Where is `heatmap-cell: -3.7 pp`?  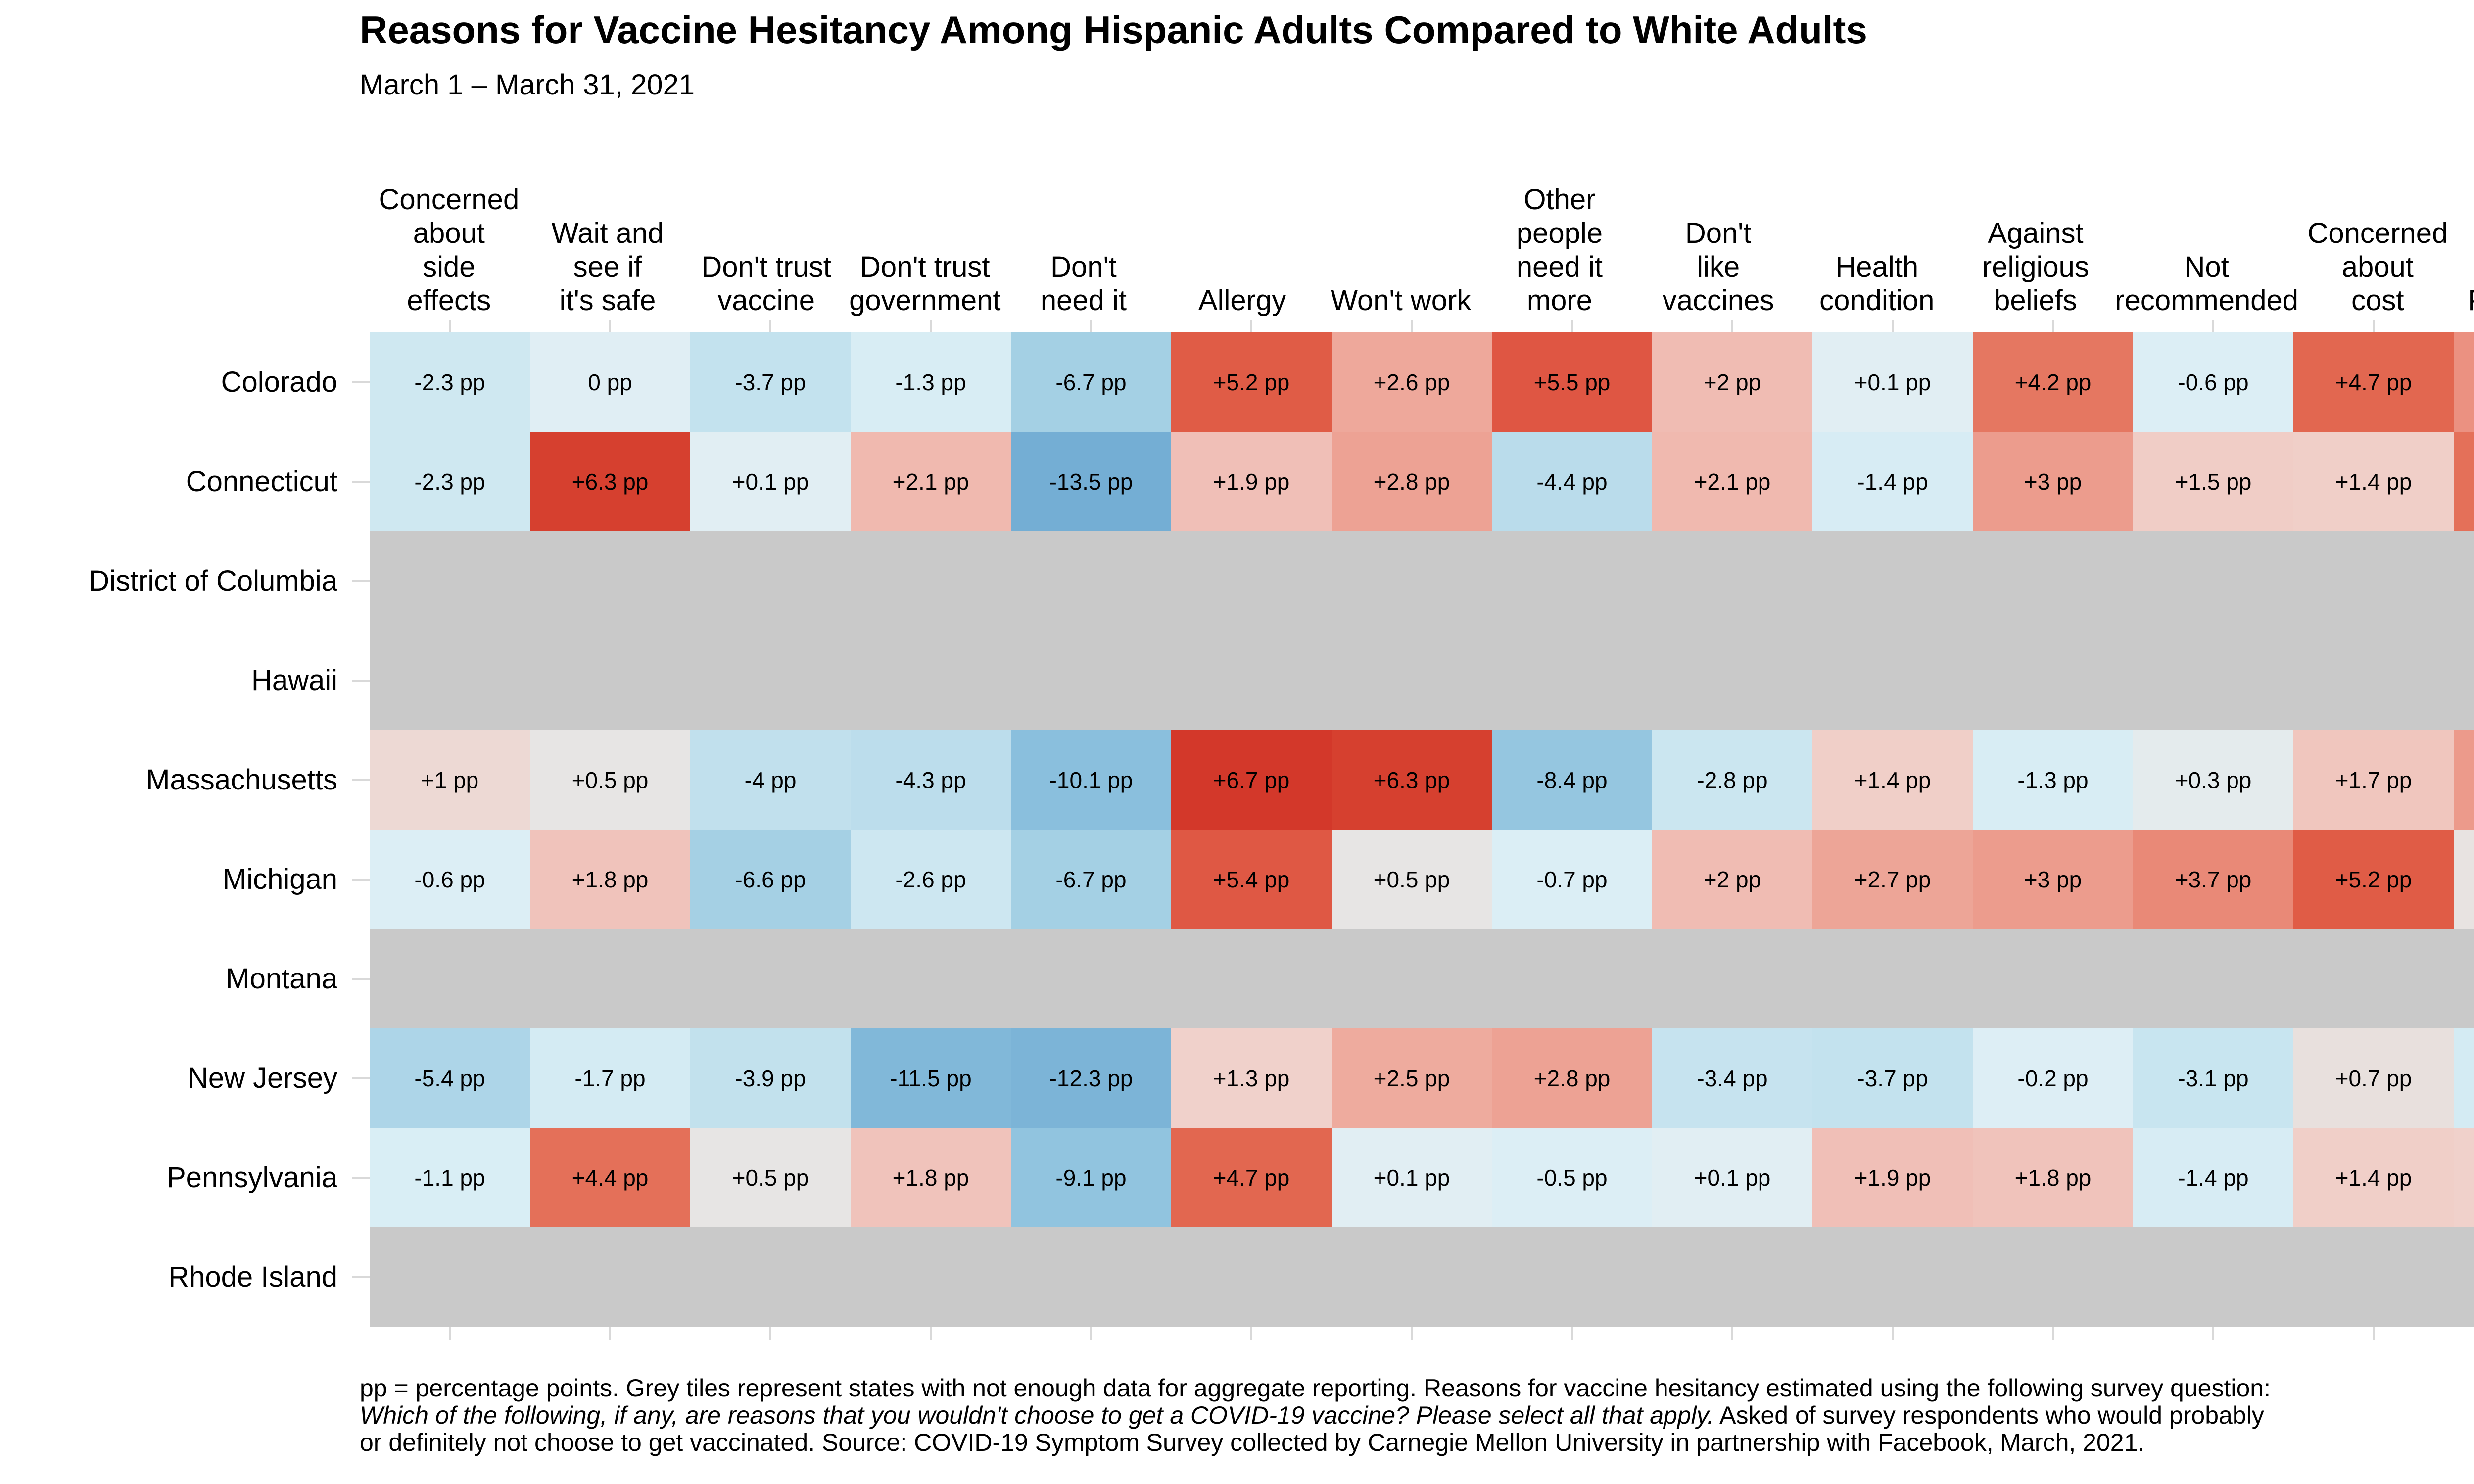
heatmap-cell: -3.7 pp is located at coordinates (1893, 1078).